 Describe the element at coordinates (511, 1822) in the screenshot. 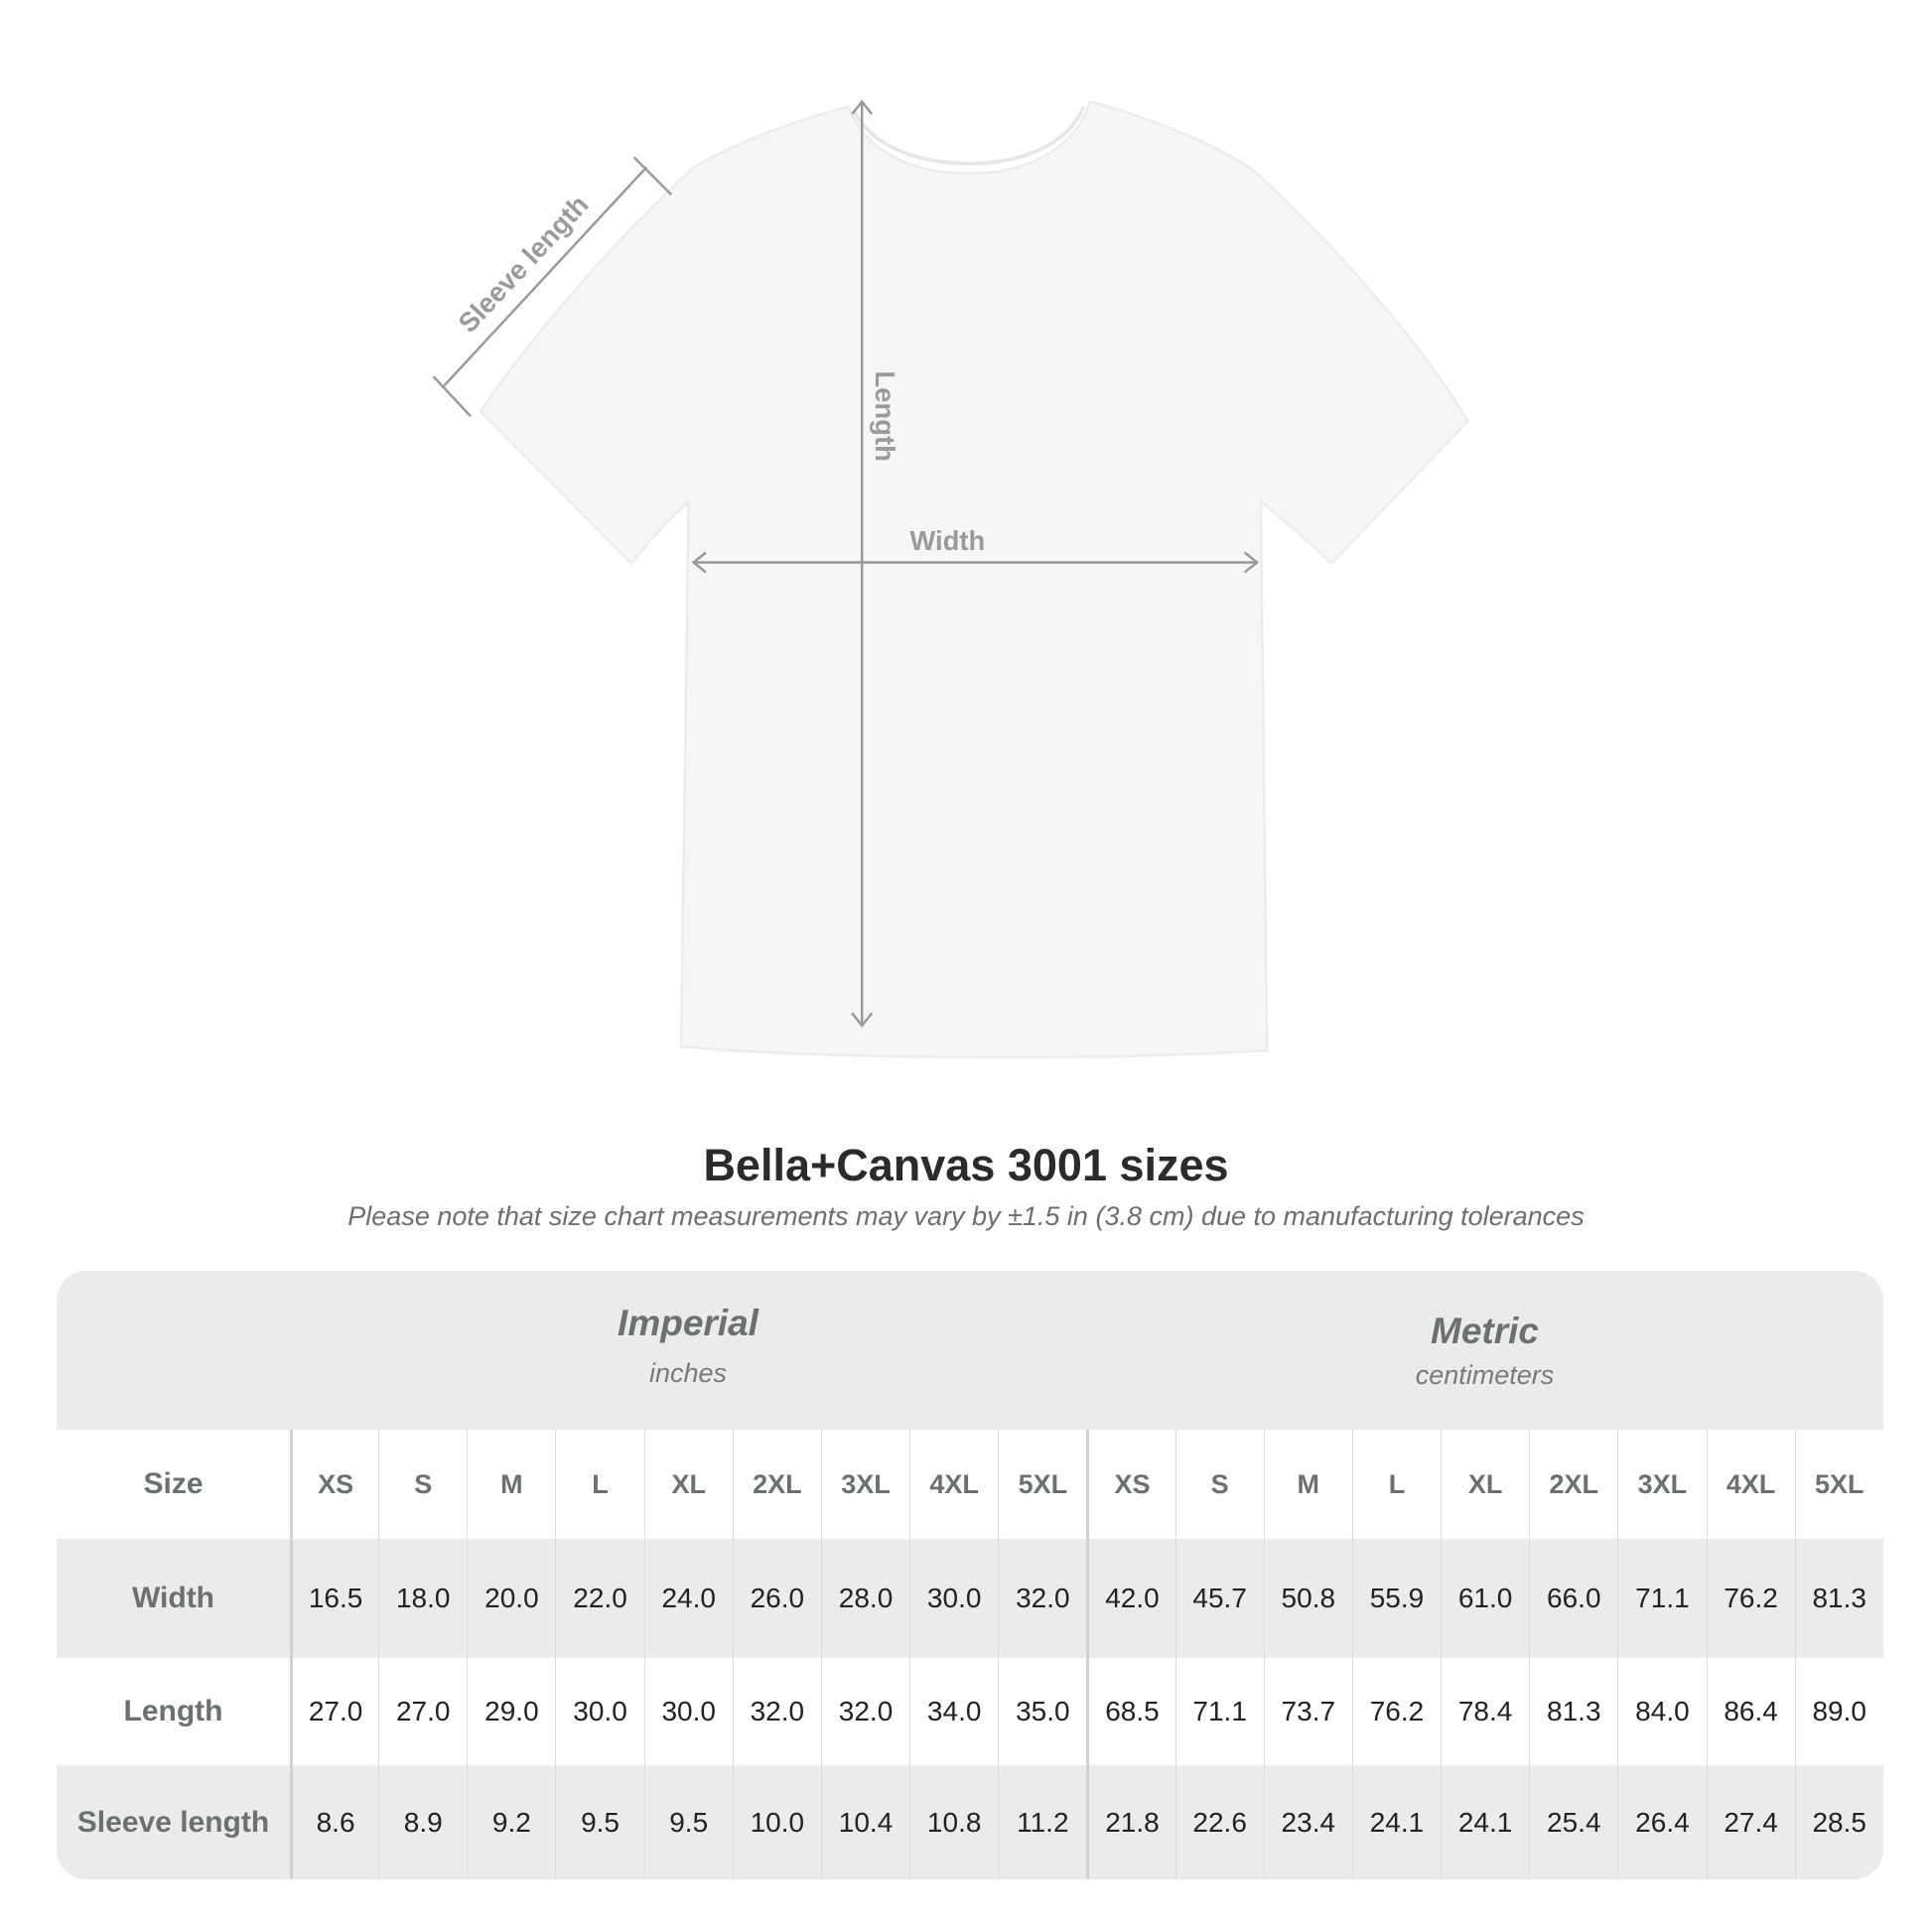

I see `table-cell-imperial: 9.2` at that location.